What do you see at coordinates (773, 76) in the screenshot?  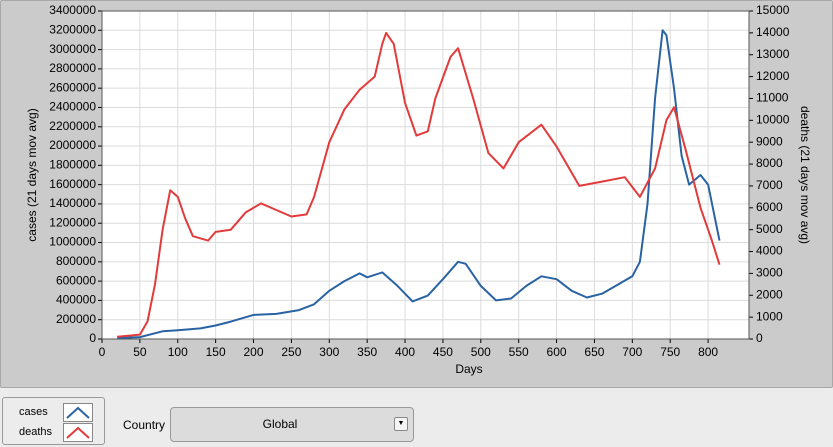 I see `y2-tick-label: 12000` at bounding box center [773, 76].